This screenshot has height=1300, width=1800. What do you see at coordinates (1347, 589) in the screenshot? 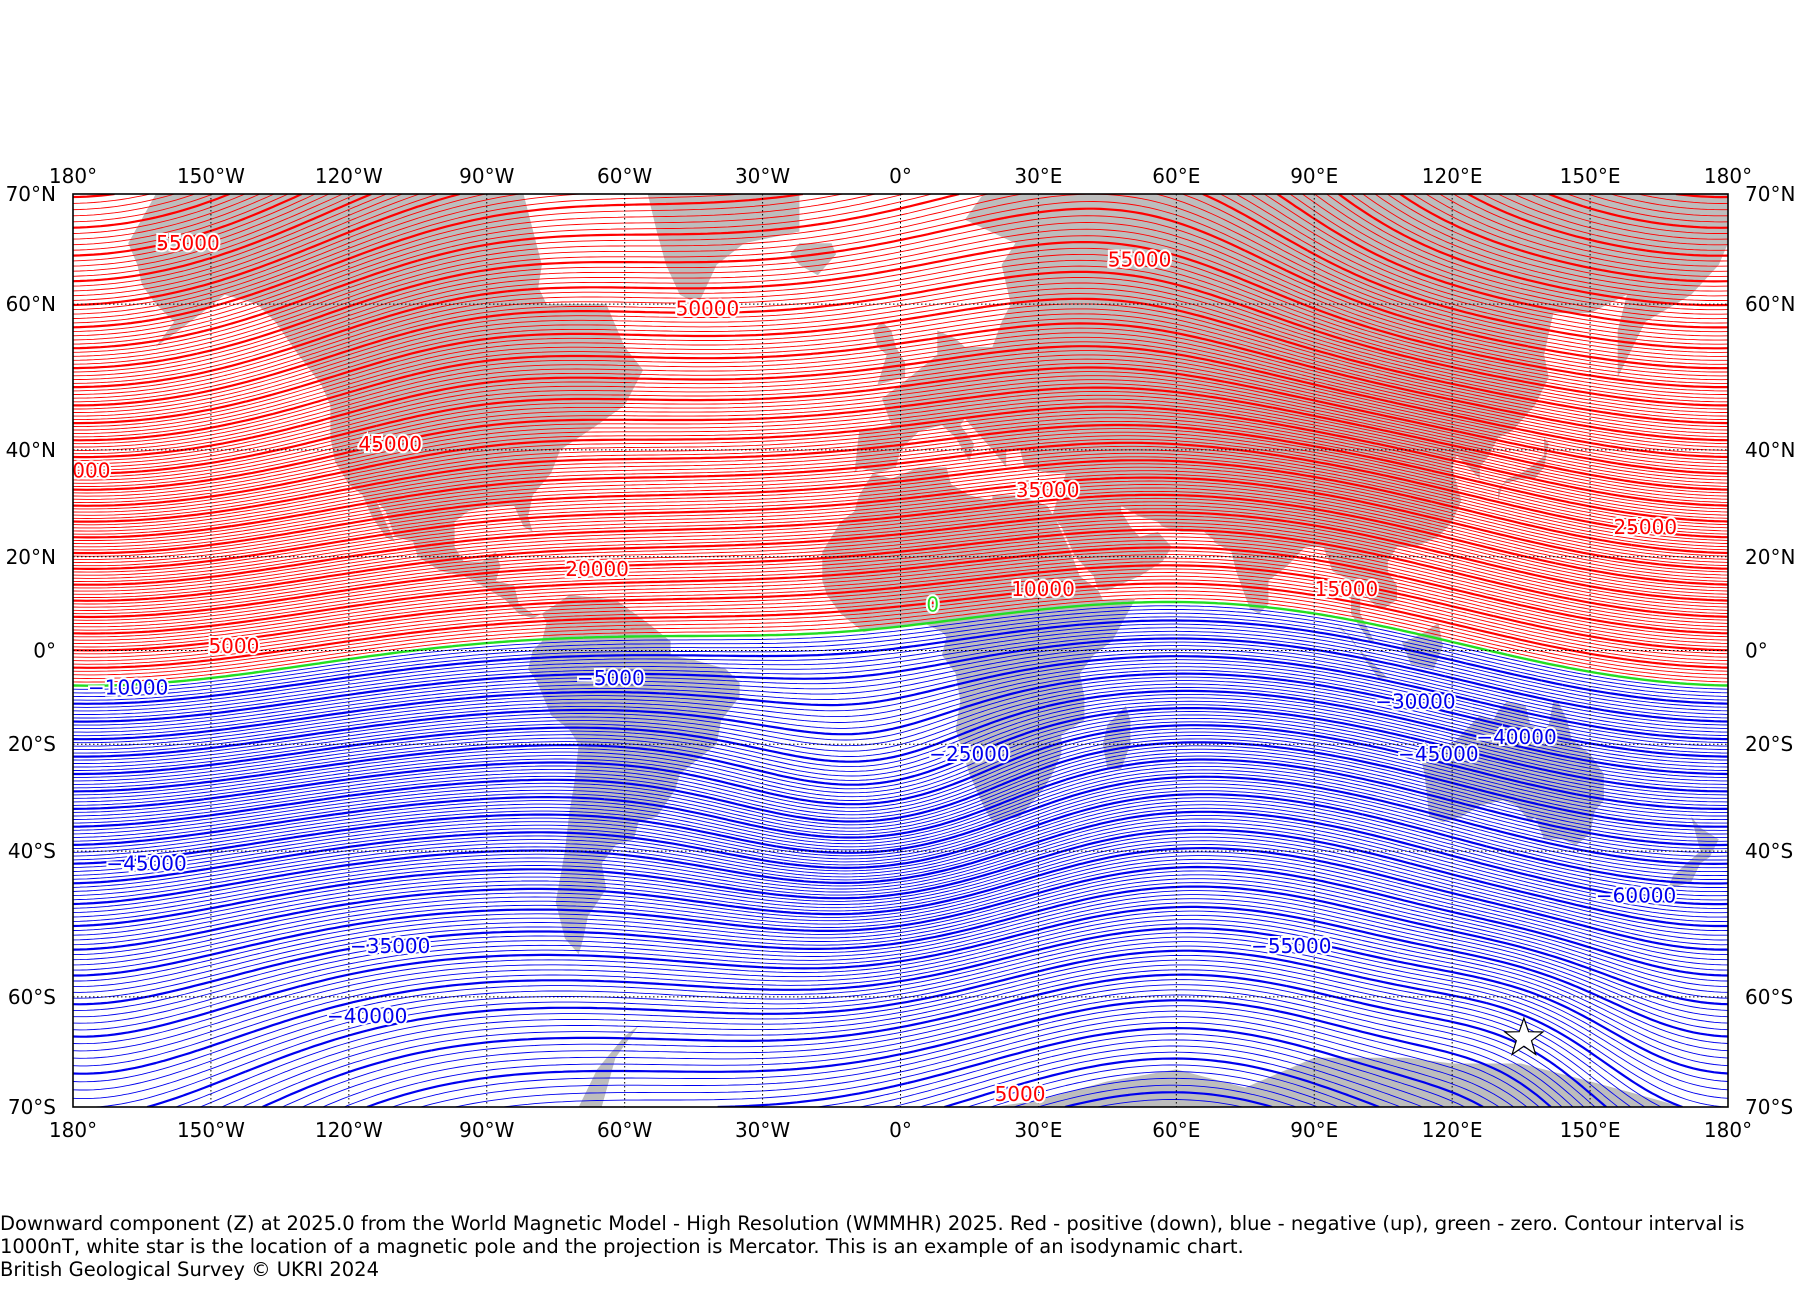
I see `contour-value-label: 15000` at bounding box center [1347, 589].